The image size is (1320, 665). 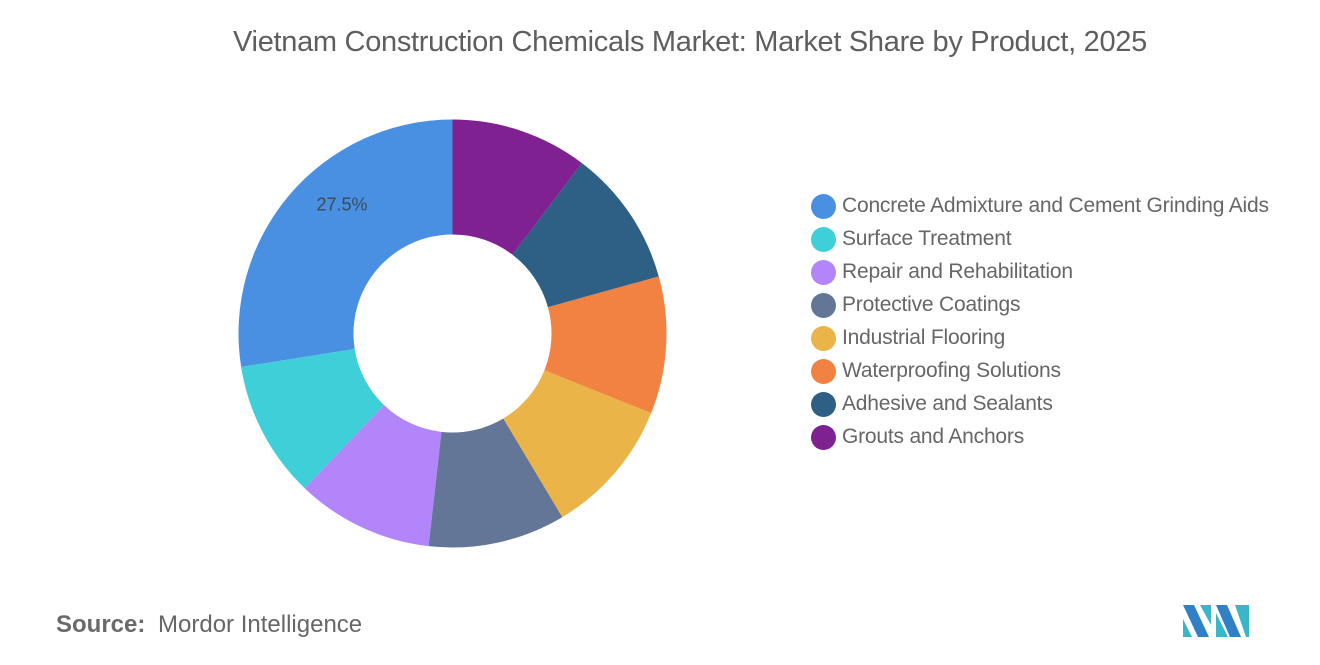 What do you see at coordinates (341, 205) in the screenshot?
I see `slice-data-label: 27.5%` at bounding box center [341, 205].